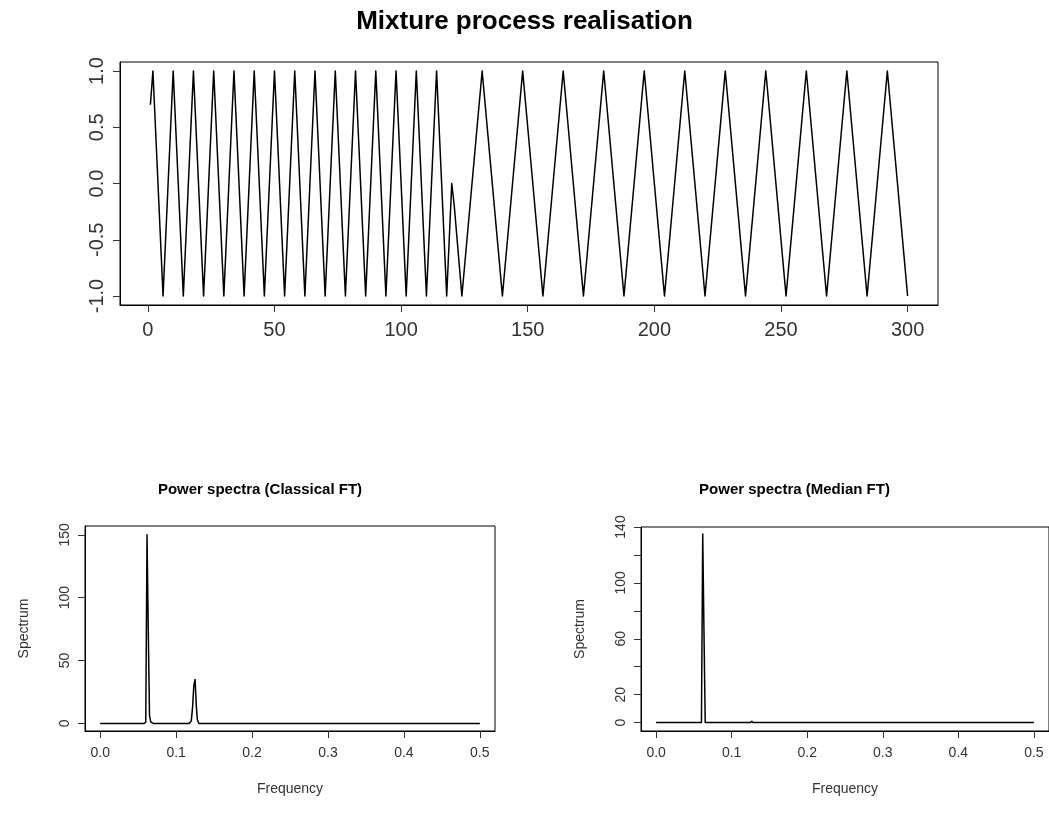  I want to click on y-tick-label: 0.0, so click(96, 183).